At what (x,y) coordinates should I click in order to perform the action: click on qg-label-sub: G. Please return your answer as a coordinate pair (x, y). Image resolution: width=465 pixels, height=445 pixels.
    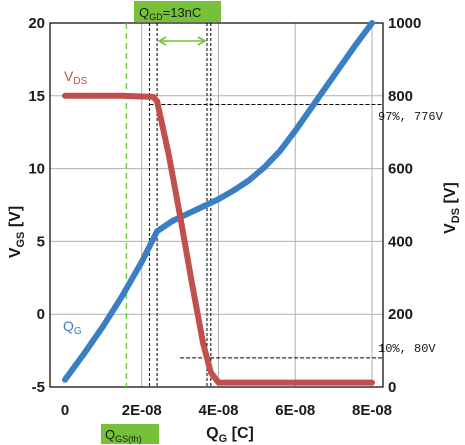
    Looking at the image, I should click on (78, 331).